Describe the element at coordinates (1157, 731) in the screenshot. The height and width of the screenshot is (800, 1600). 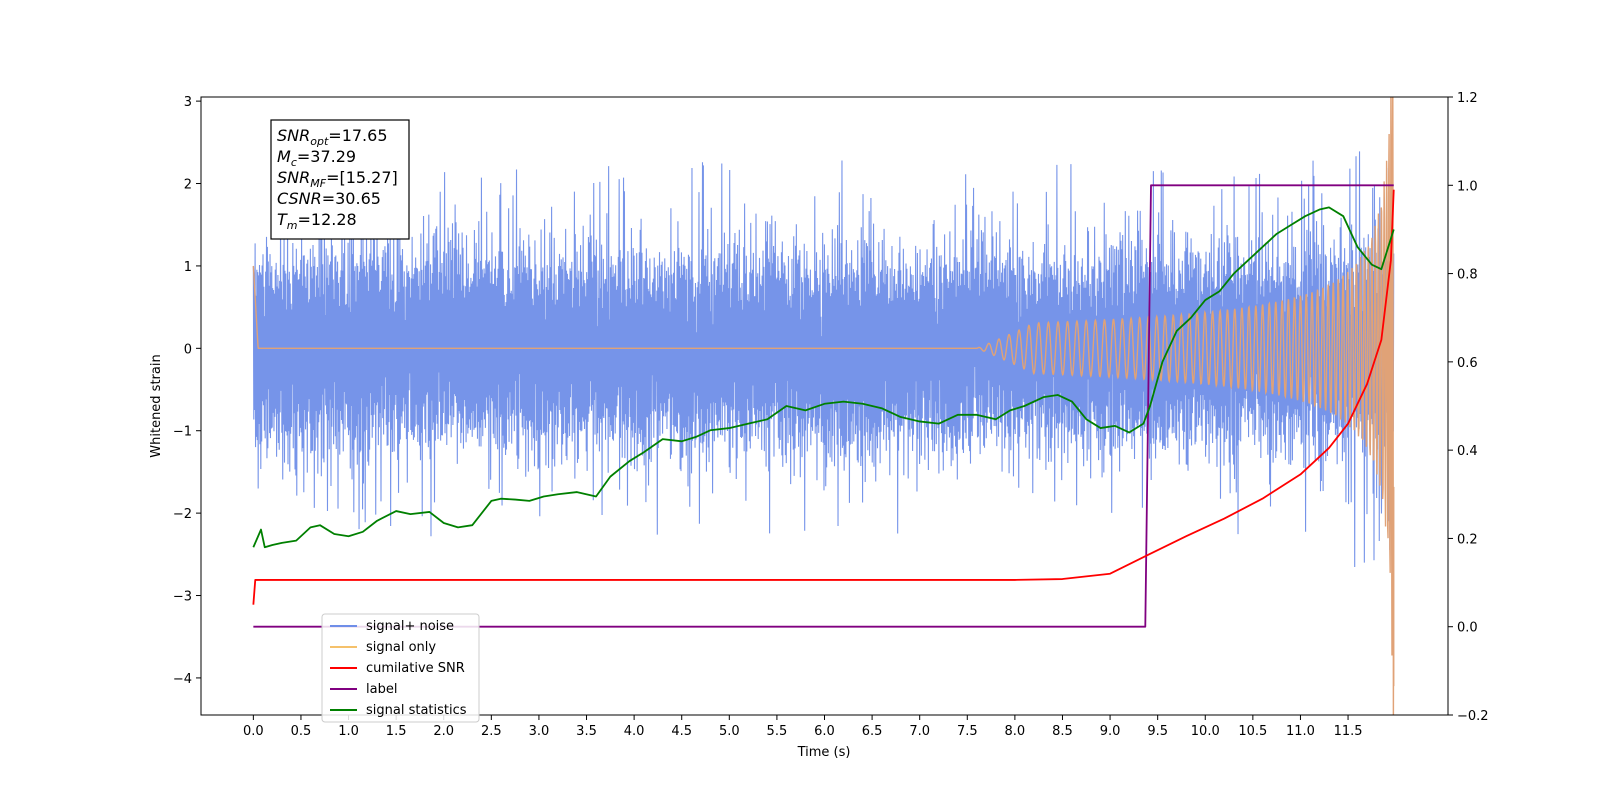
I see `x-tick-label: 9.5` at that location.